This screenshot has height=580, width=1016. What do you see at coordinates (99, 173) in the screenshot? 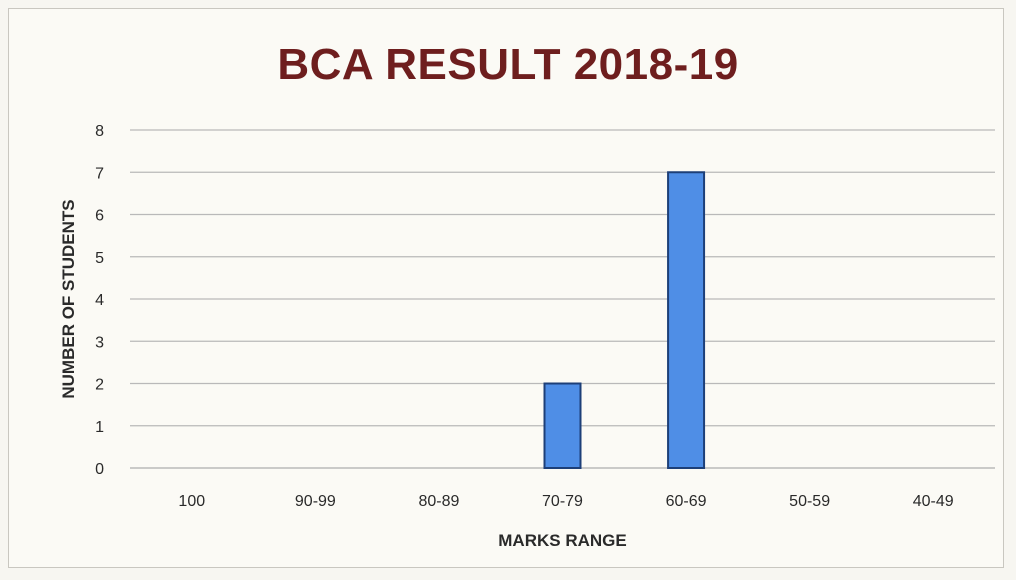
I see `y-tick-label: 7` at bounding box center [99, 173].